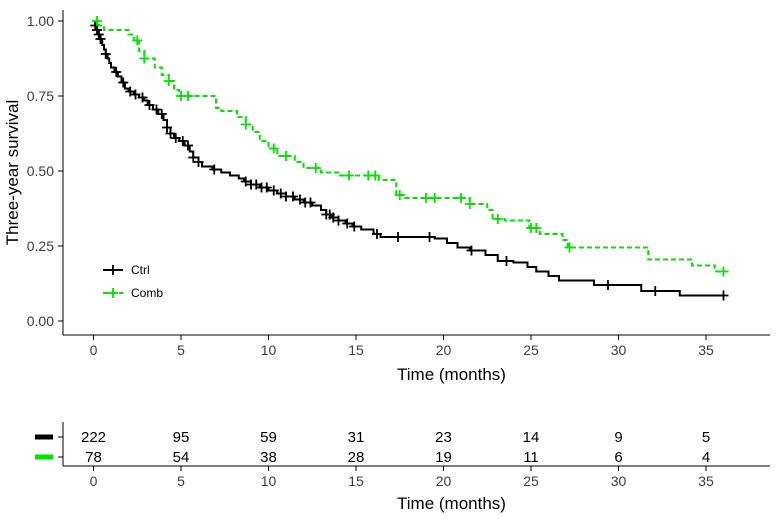 This screenshot has width=778, height=519. I want to click on y-tick-label: 1.00, so click(40, 21).